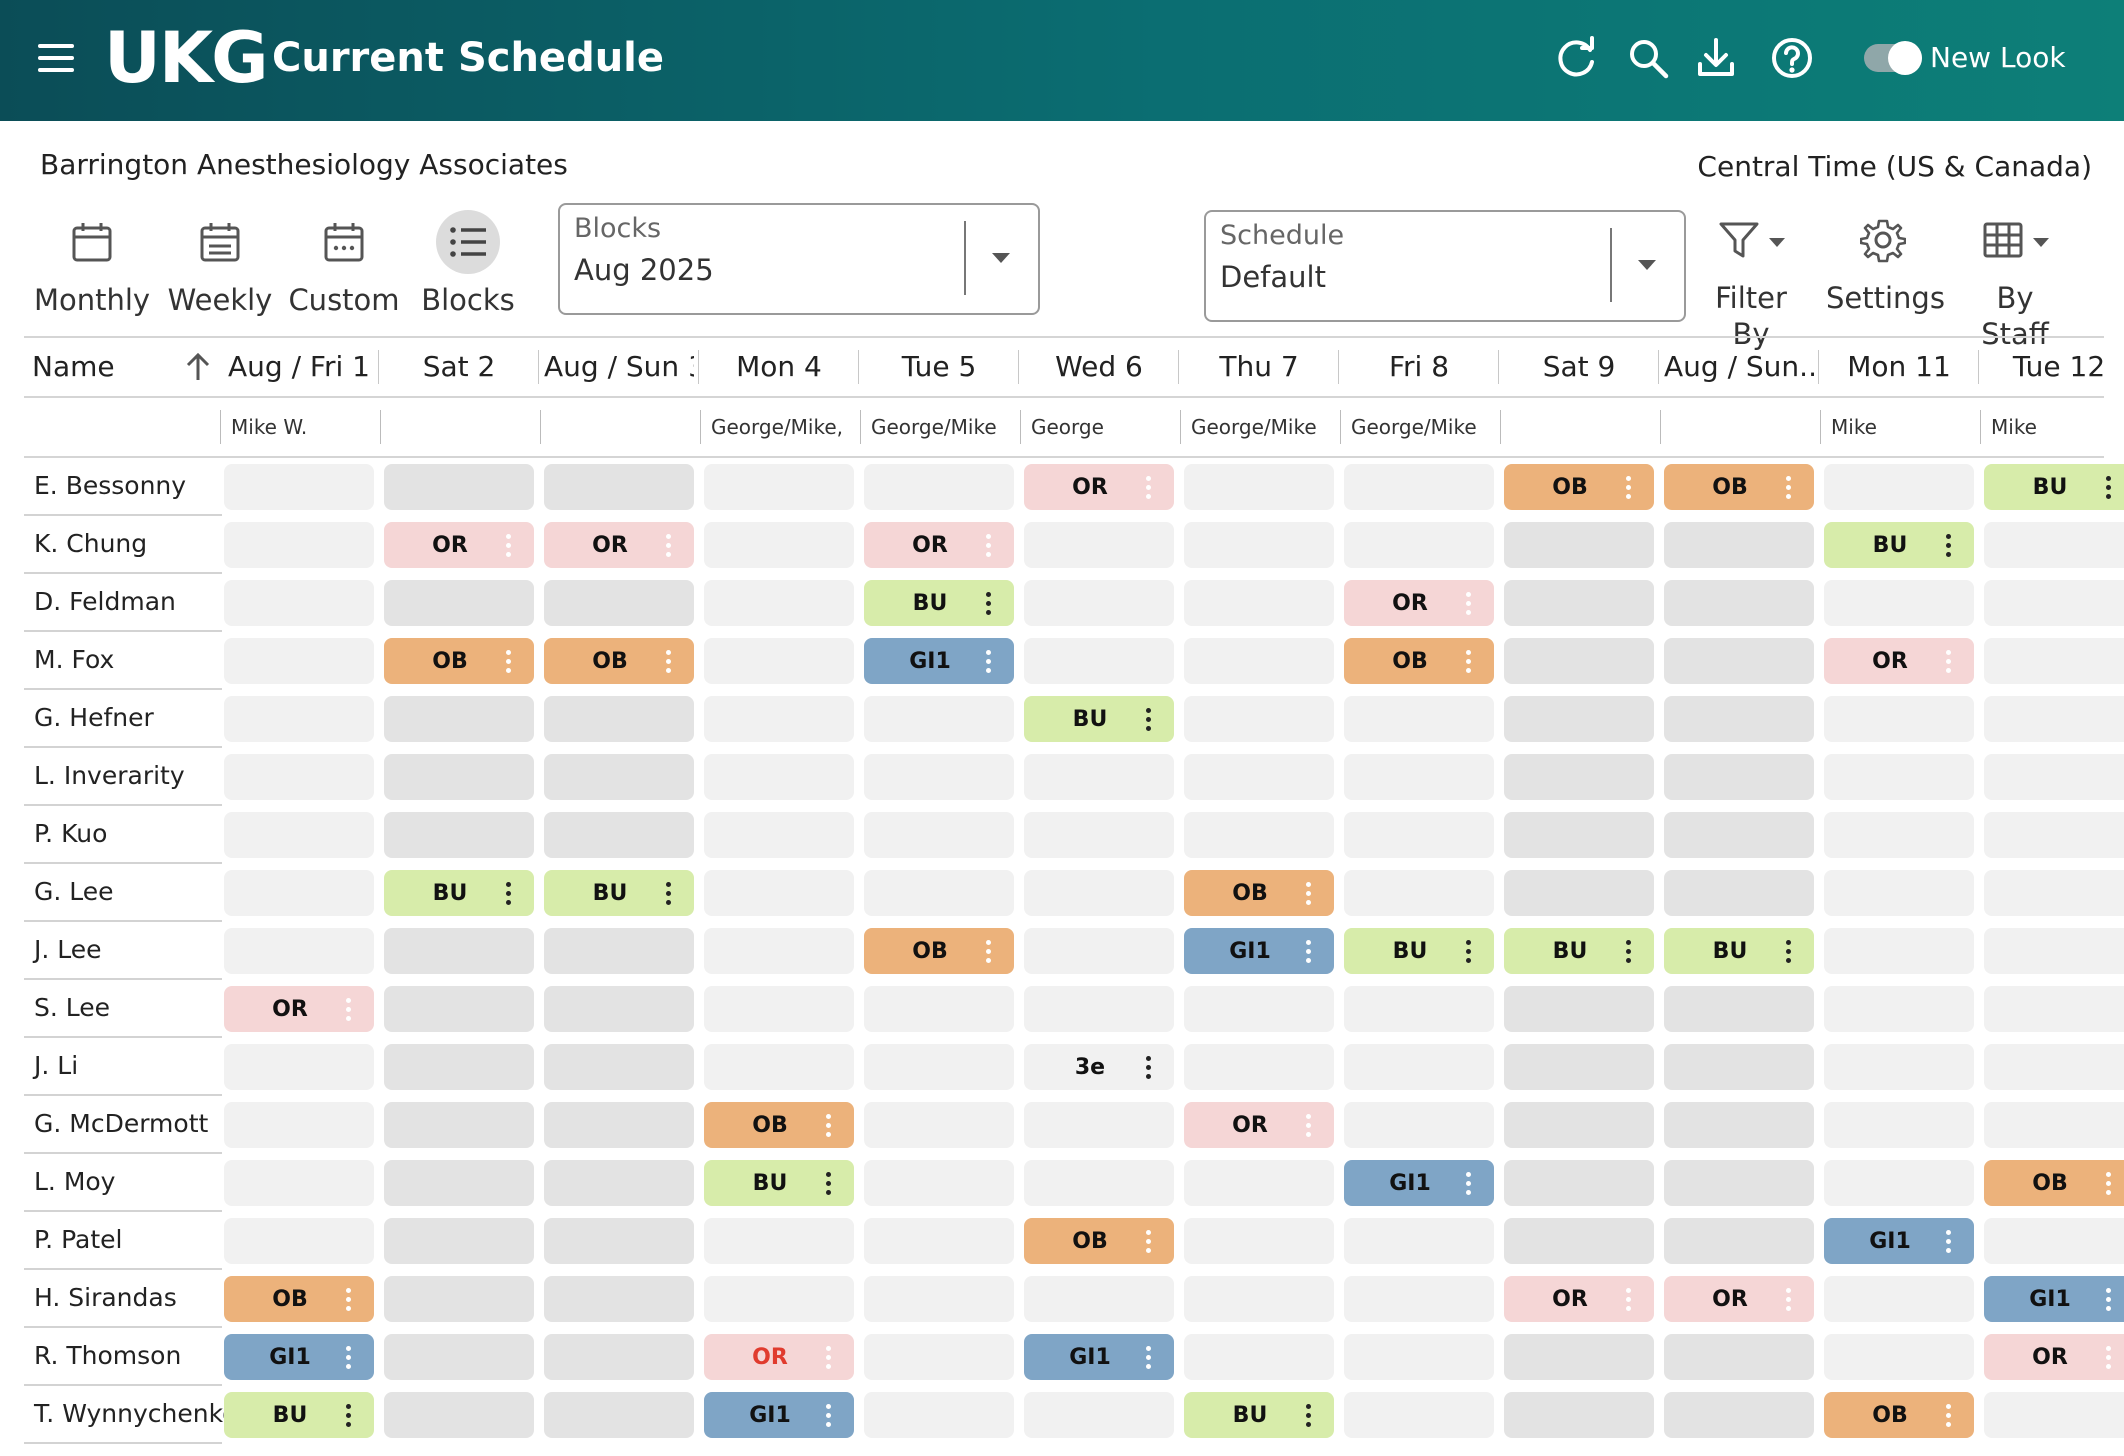 The height and width of the screenshot is (1456, 2124). Describe the element at coordinates (297, 427) in the screenshot. I see `day-note: Mike W.` at that location.